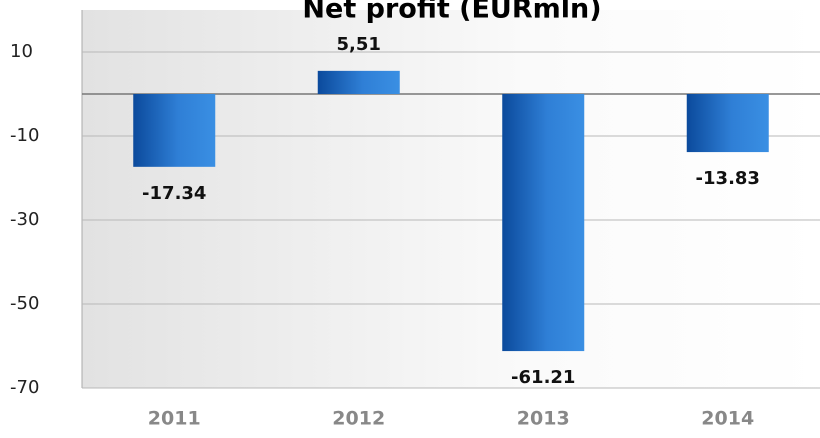  Describe the element at coordinates (24, 135) in the screenshot. I see `y-tick-label: -10` at that location.